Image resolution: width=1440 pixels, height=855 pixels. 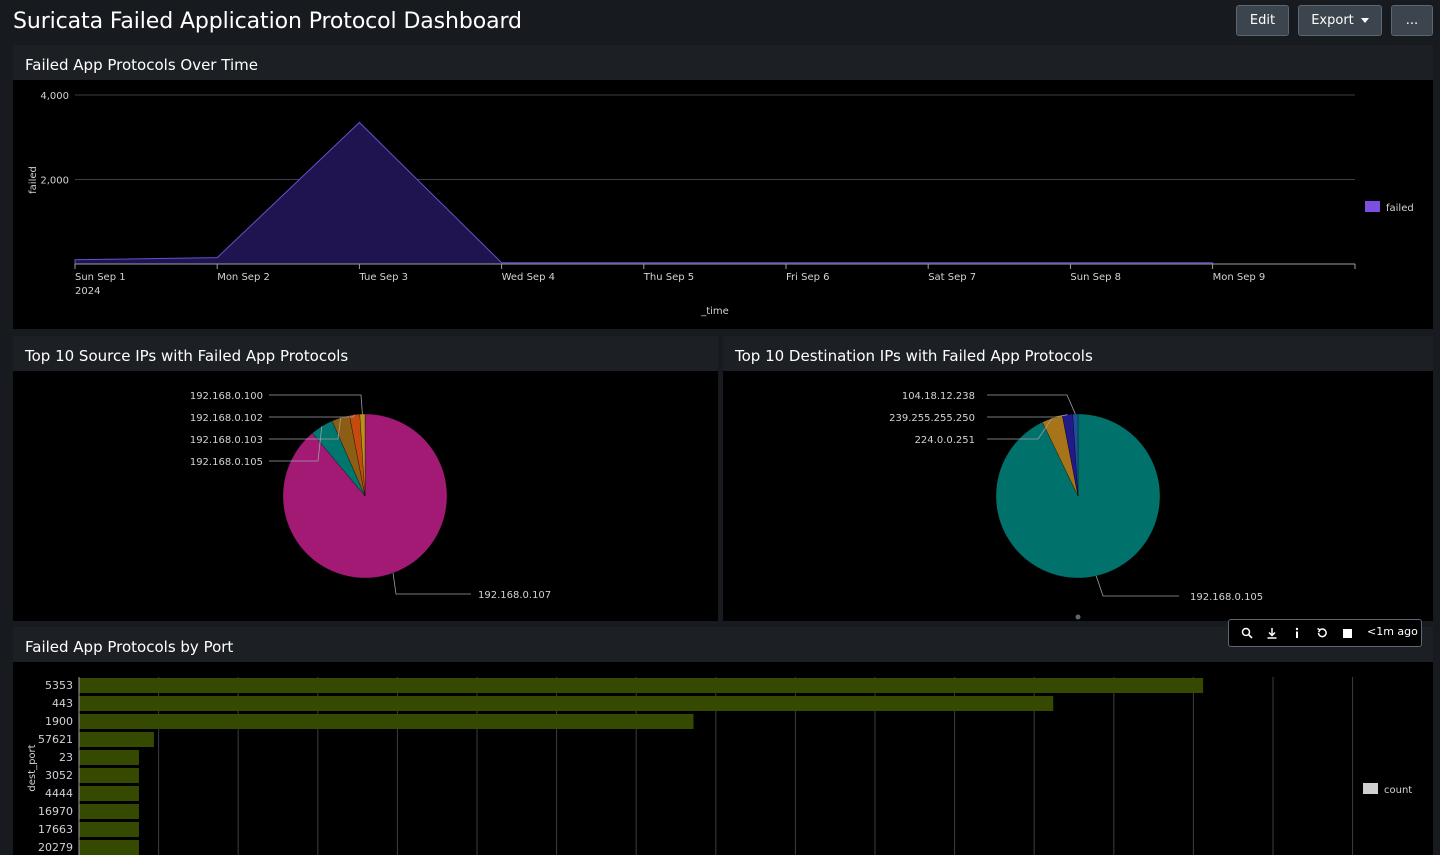 I want to click on panel-header: Failed App Protocols Over Time, so click(x=723, y=62).